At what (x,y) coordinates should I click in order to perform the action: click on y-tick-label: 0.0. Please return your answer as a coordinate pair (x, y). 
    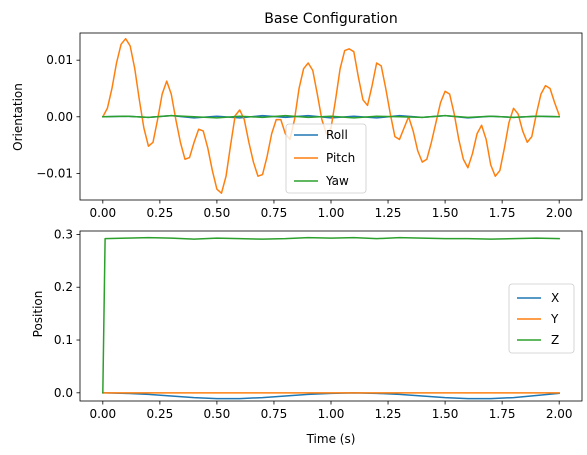
    Looking at the image, I should click on (63, 393).